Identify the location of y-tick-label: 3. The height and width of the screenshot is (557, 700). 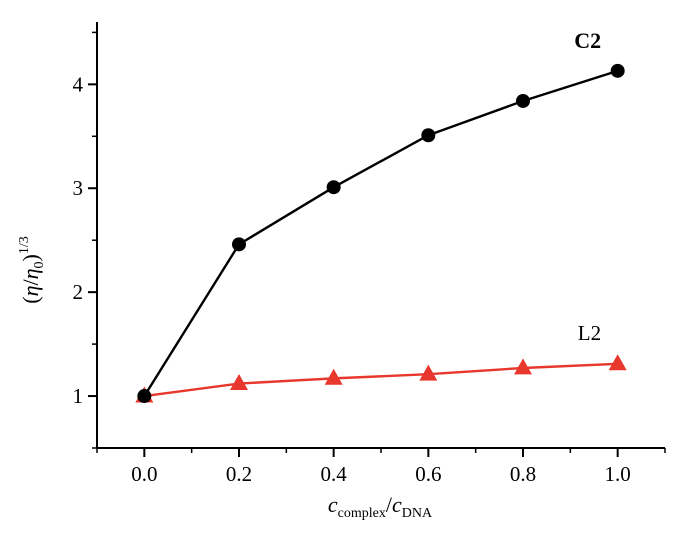
(78, 188).